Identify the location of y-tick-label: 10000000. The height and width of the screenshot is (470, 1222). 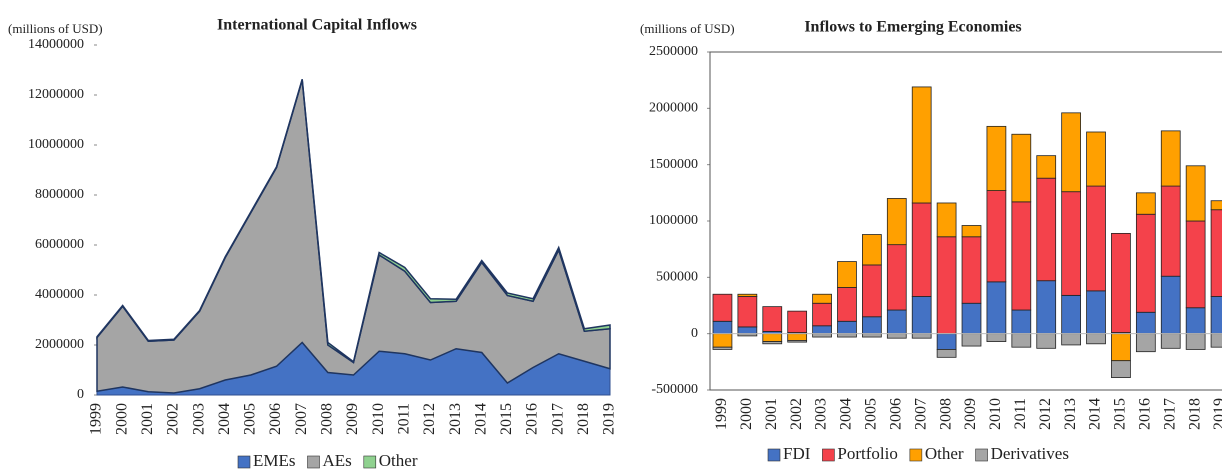
(56, 144).